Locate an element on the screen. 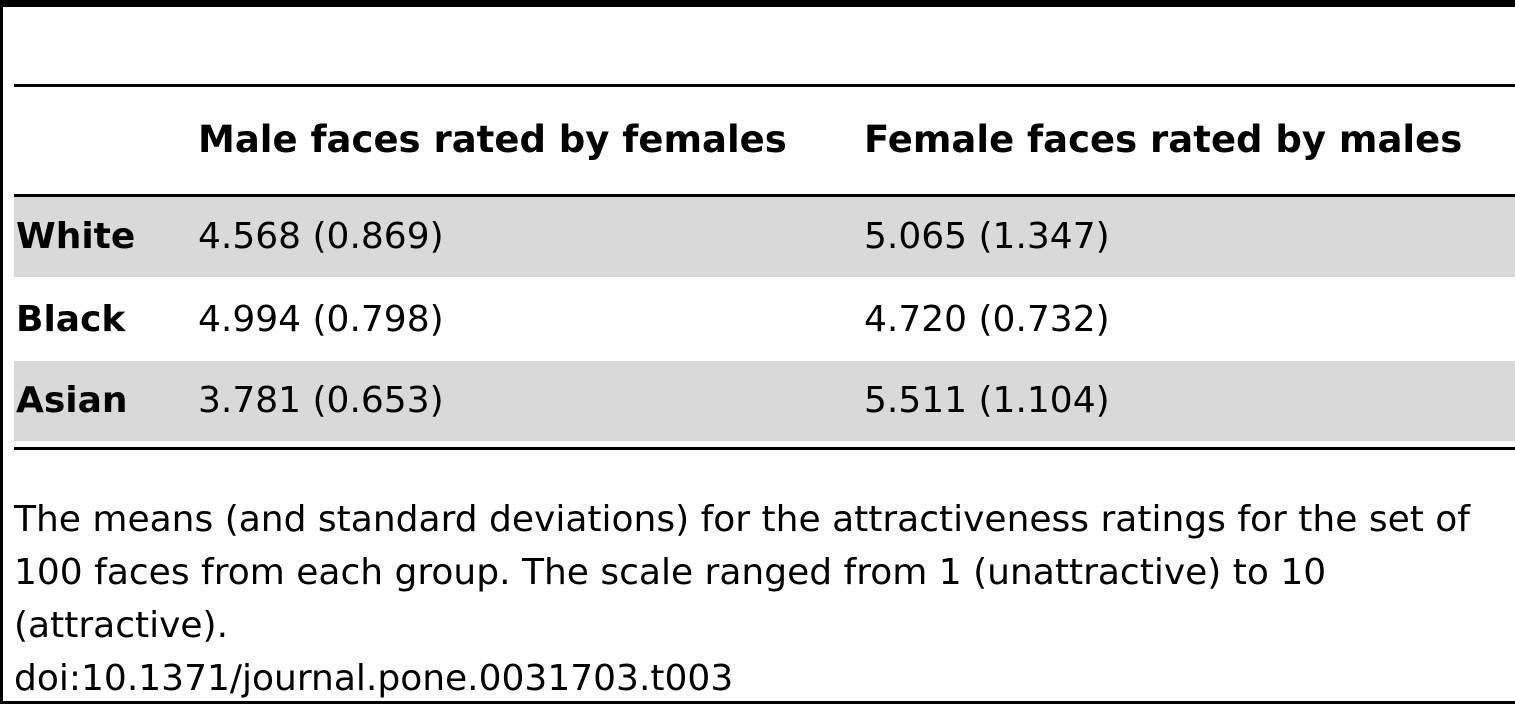 The height and width of the screenshot is (704, 1515). table-row: Black 4.994 (0.798) 4.720 (0.732) is located at coordinates (764, 320).